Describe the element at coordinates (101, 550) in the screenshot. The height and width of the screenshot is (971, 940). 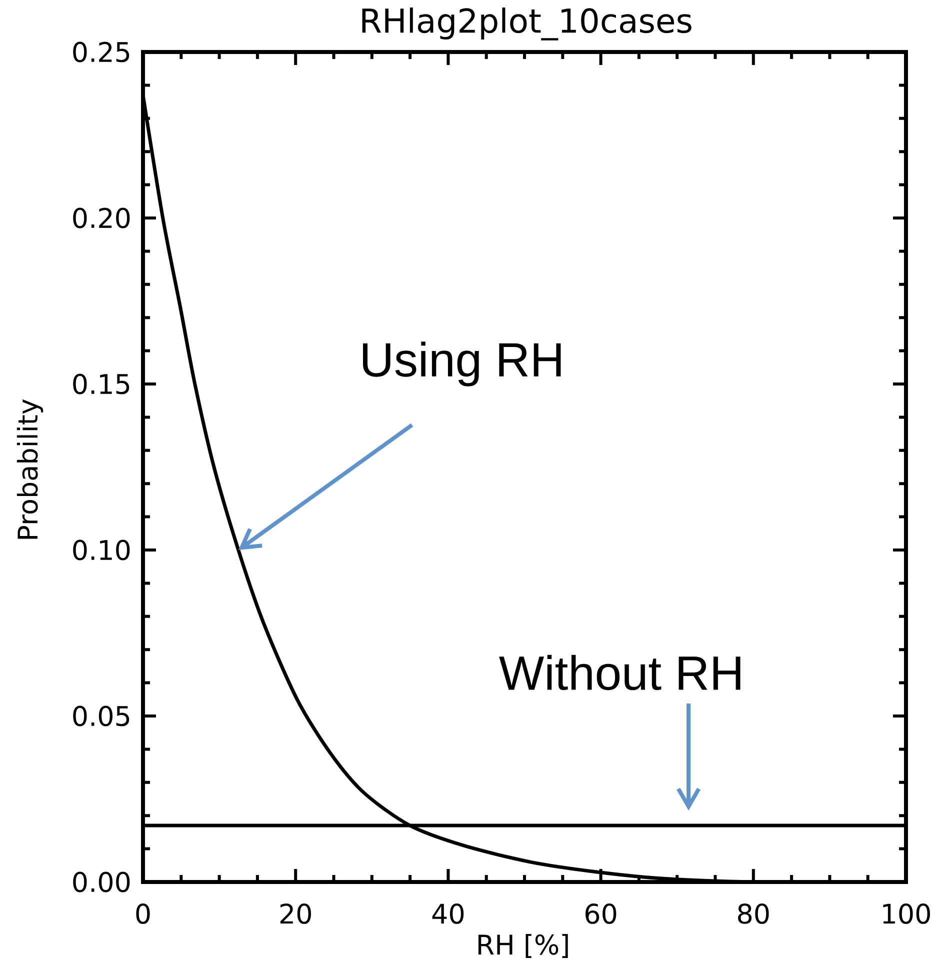
I see `y-tick-label: 0.10` at that location.